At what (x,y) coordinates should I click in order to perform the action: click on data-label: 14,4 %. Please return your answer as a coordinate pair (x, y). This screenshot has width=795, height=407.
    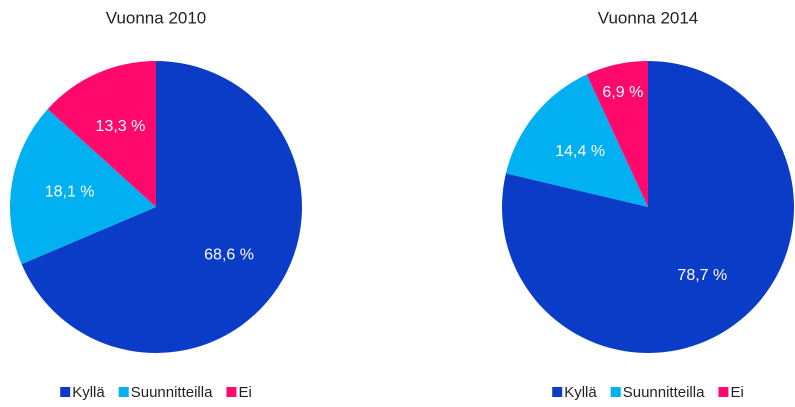
    Looking at the image, I should click on (580, 151).